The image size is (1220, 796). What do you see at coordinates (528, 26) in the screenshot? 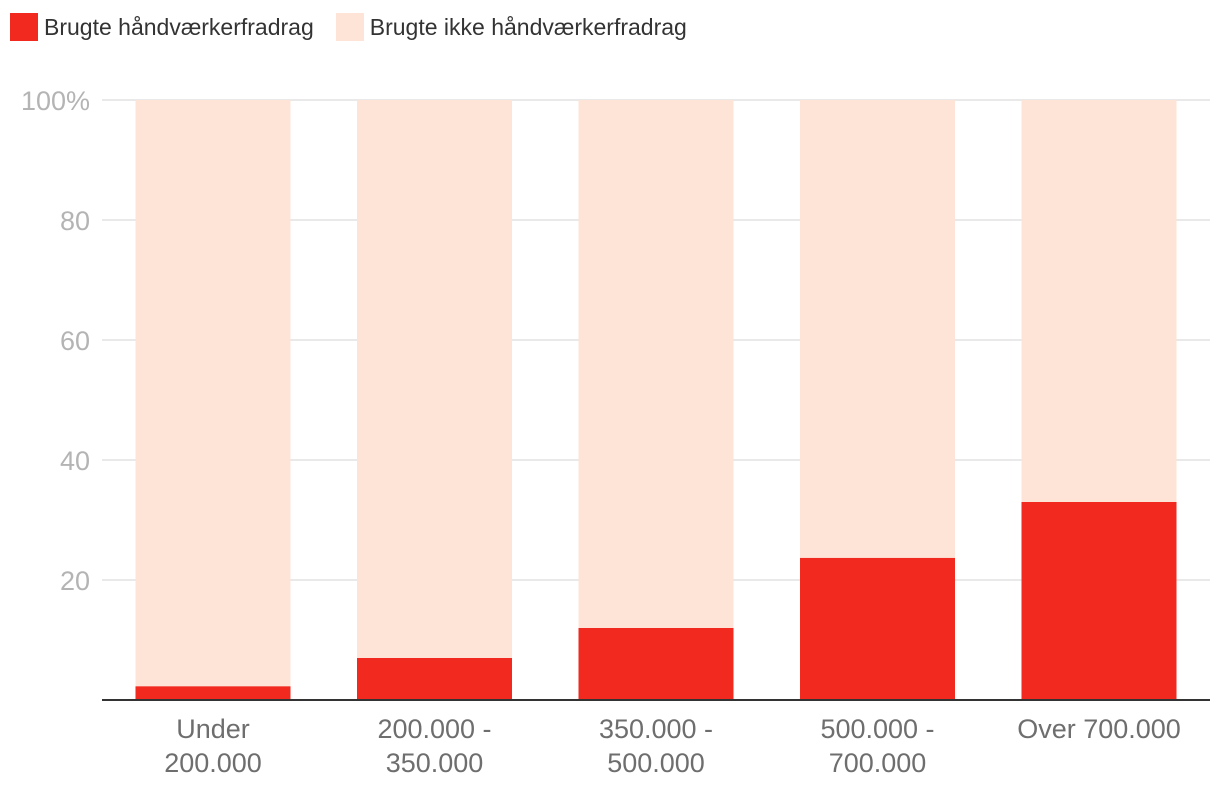
I see `legend-label-not-used: Brugte ikke håndværkerfradrag` at bounding box center [528, 26].